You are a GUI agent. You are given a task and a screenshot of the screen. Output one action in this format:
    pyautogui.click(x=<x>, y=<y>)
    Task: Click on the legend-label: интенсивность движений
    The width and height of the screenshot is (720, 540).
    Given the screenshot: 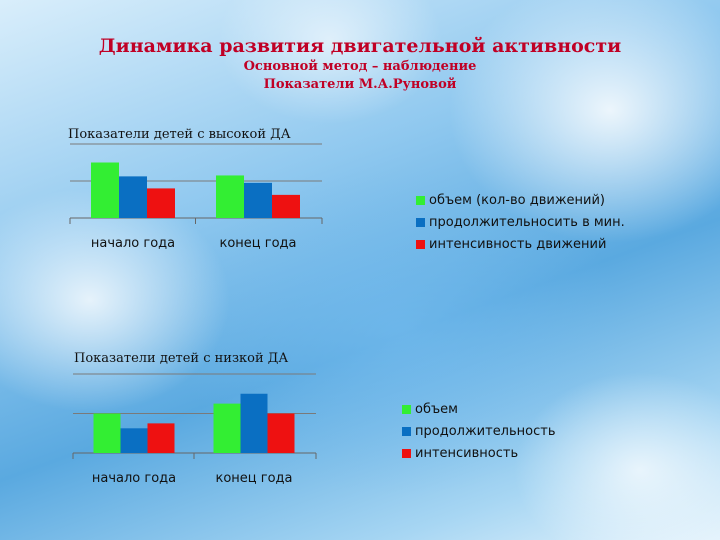 What is the action you would take?
    pyautogui.click(x=518, y=244)
    